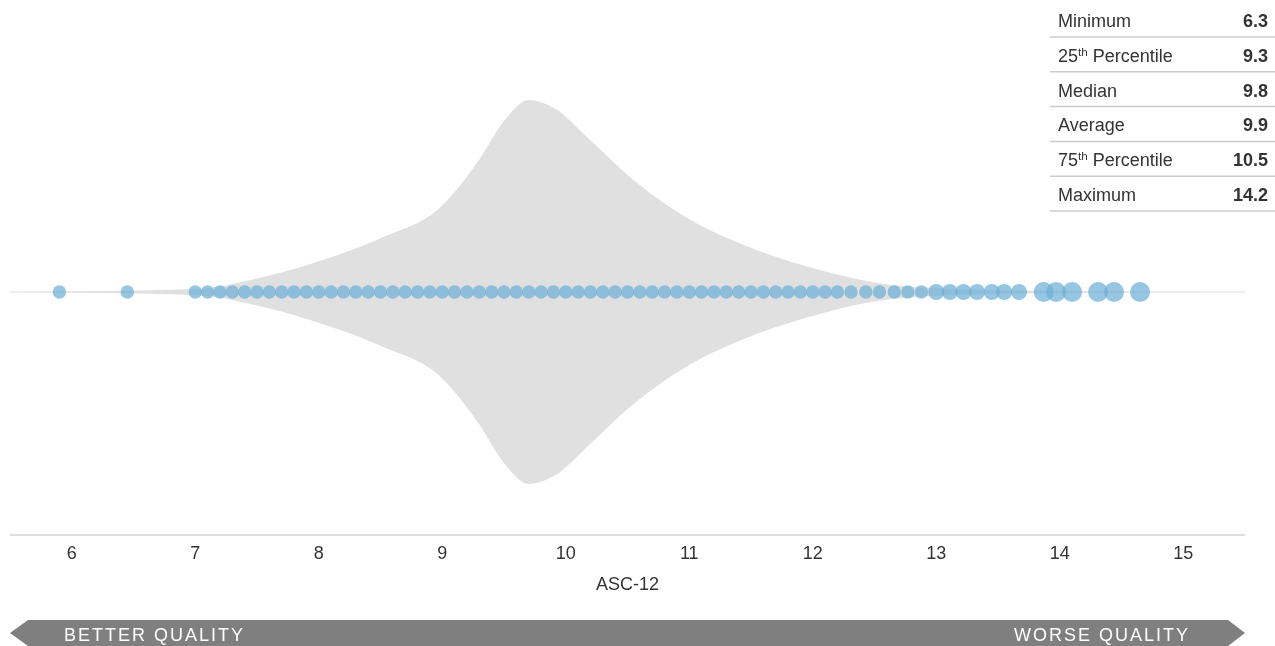 The width and height of the screenshot is (1275, 646). What do you see at coordinates (936, 553) in the screenshot?
I see `x-tick-label: 13` at bounding box center [936, 553].